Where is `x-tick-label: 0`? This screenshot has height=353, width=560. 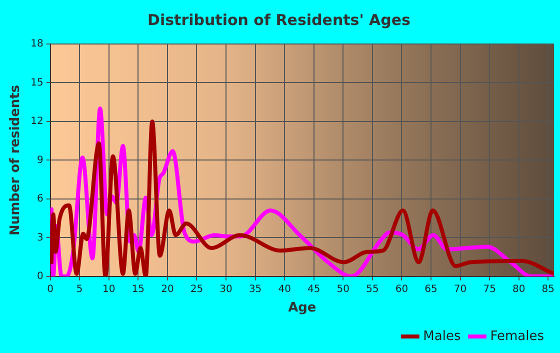 x-tick-label: 0 is located at coordinates (50, 289).